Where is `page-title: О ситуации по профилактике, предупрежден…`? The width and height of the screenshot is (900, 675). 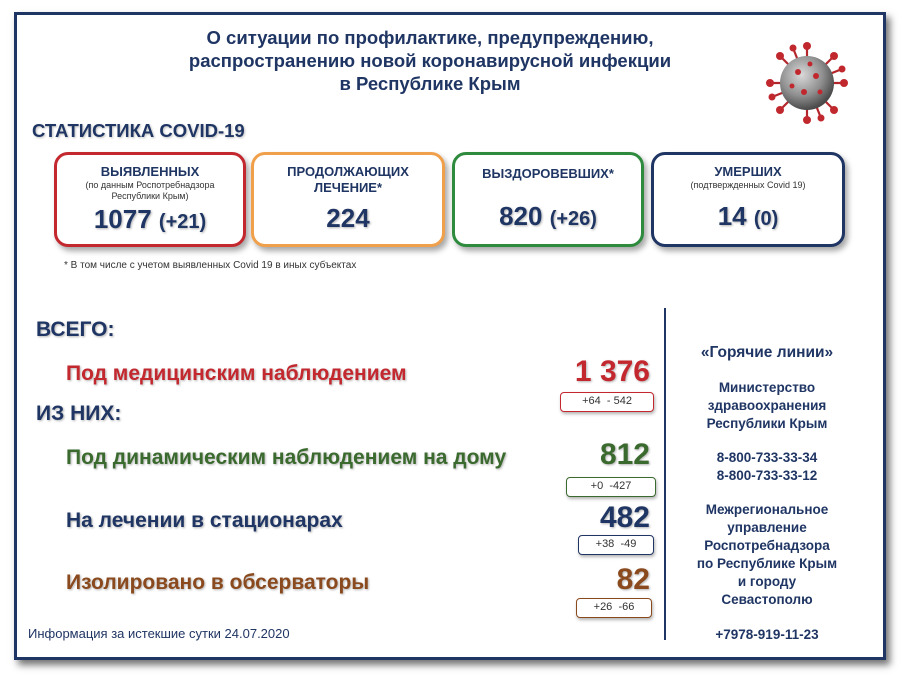
page-title: О ситуации по профилактике, предупрежден… is located at coordinates (430, 60).